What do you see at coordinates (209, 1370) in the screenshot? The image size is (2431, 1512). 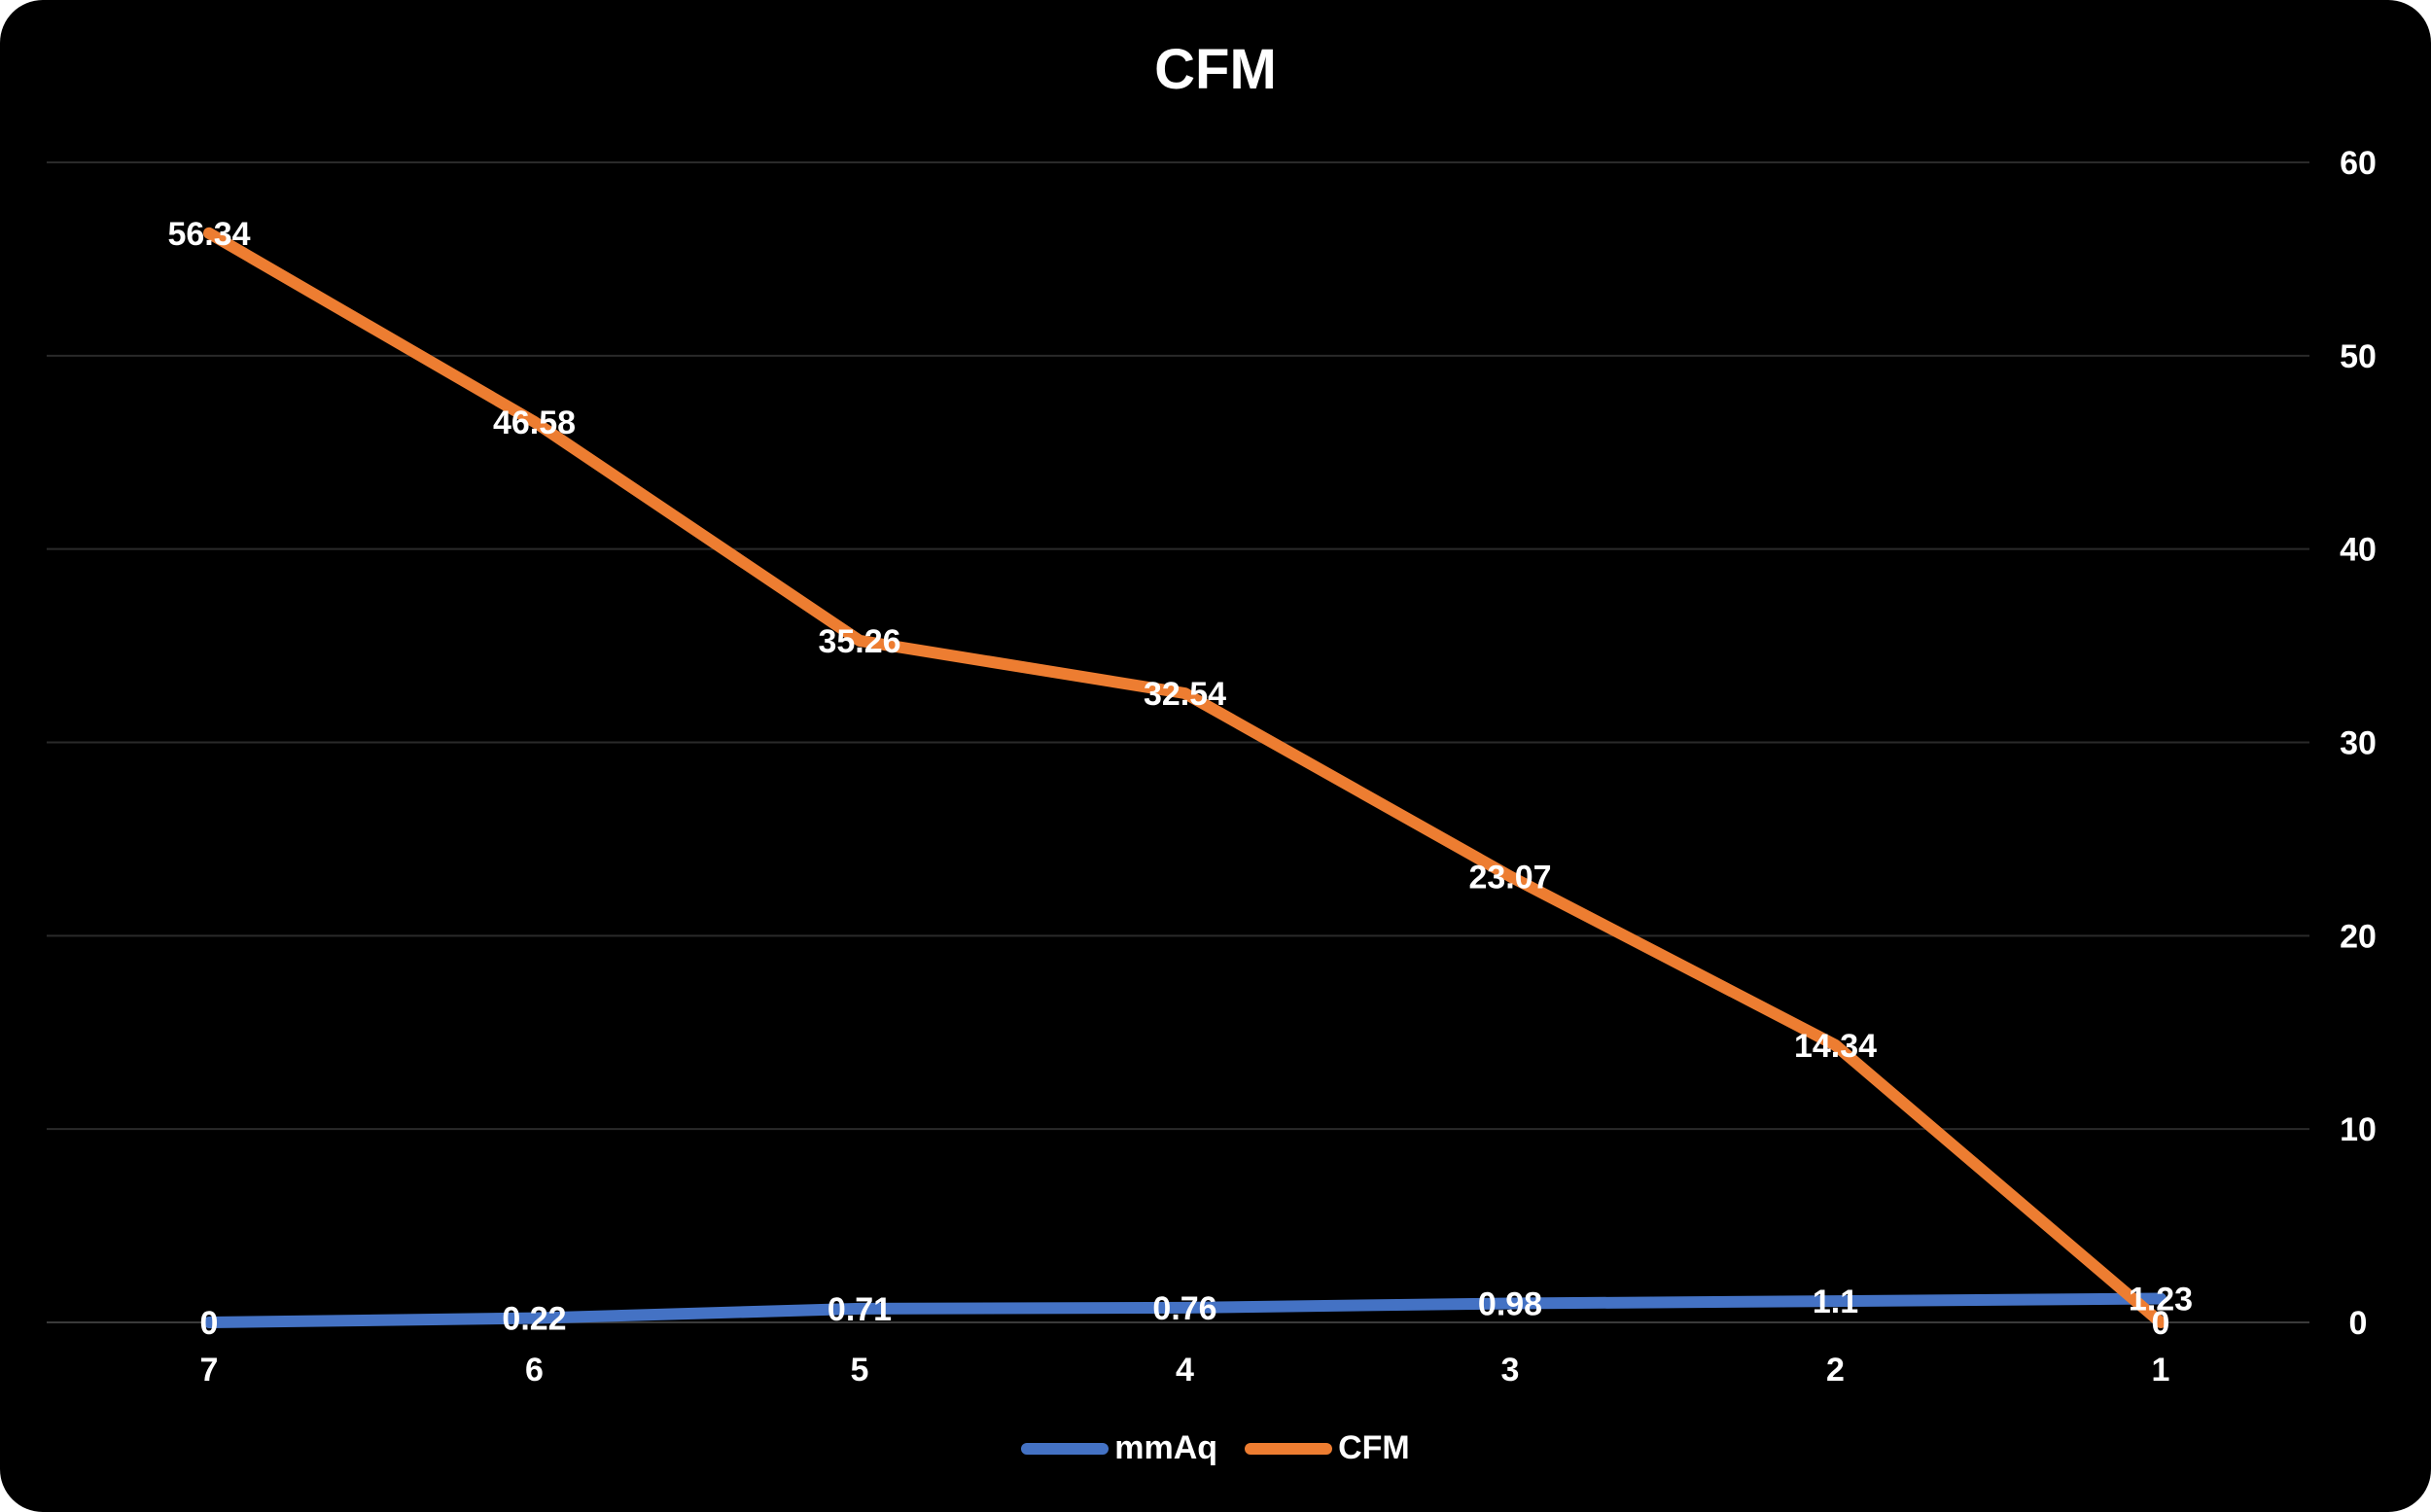 I see `x-tick-label-7: 7` at bounding box center [209, 1370].